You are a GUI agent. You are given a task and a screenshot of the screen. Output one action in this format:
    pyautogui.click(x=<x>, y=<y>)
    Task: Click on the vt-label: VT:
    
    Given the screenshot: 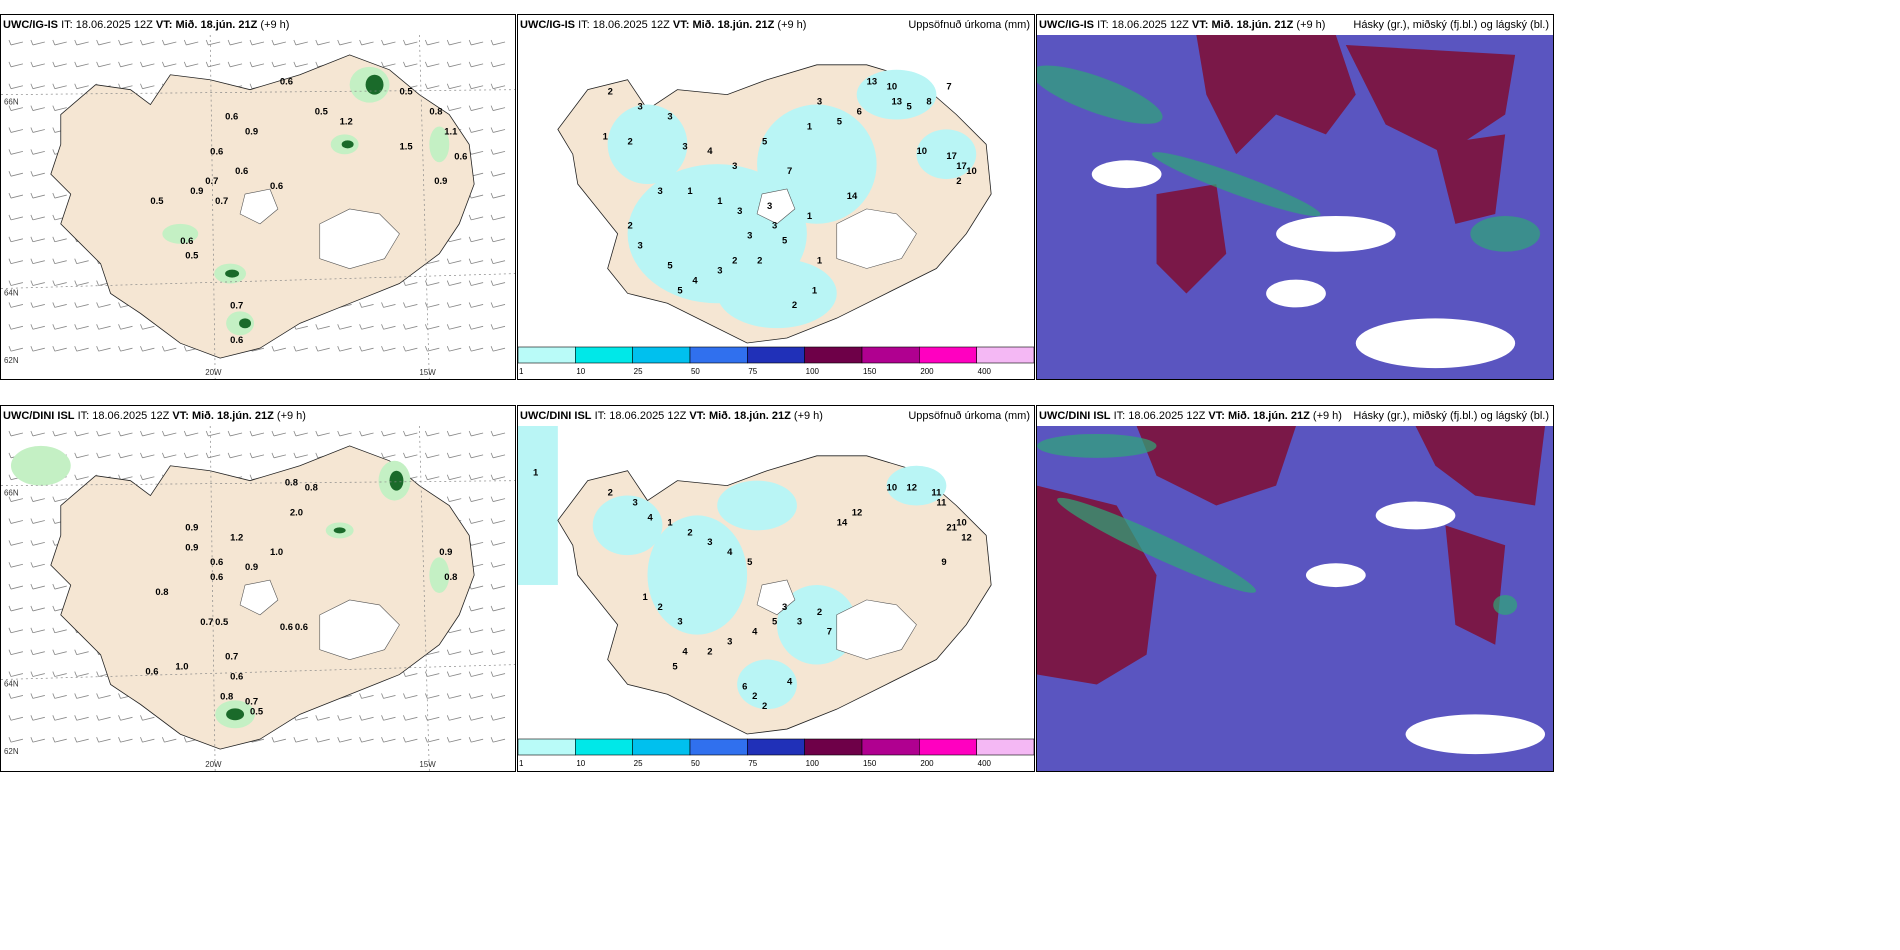 What is the action you would take?
    pyautogui.click(x=180, y=416)
    